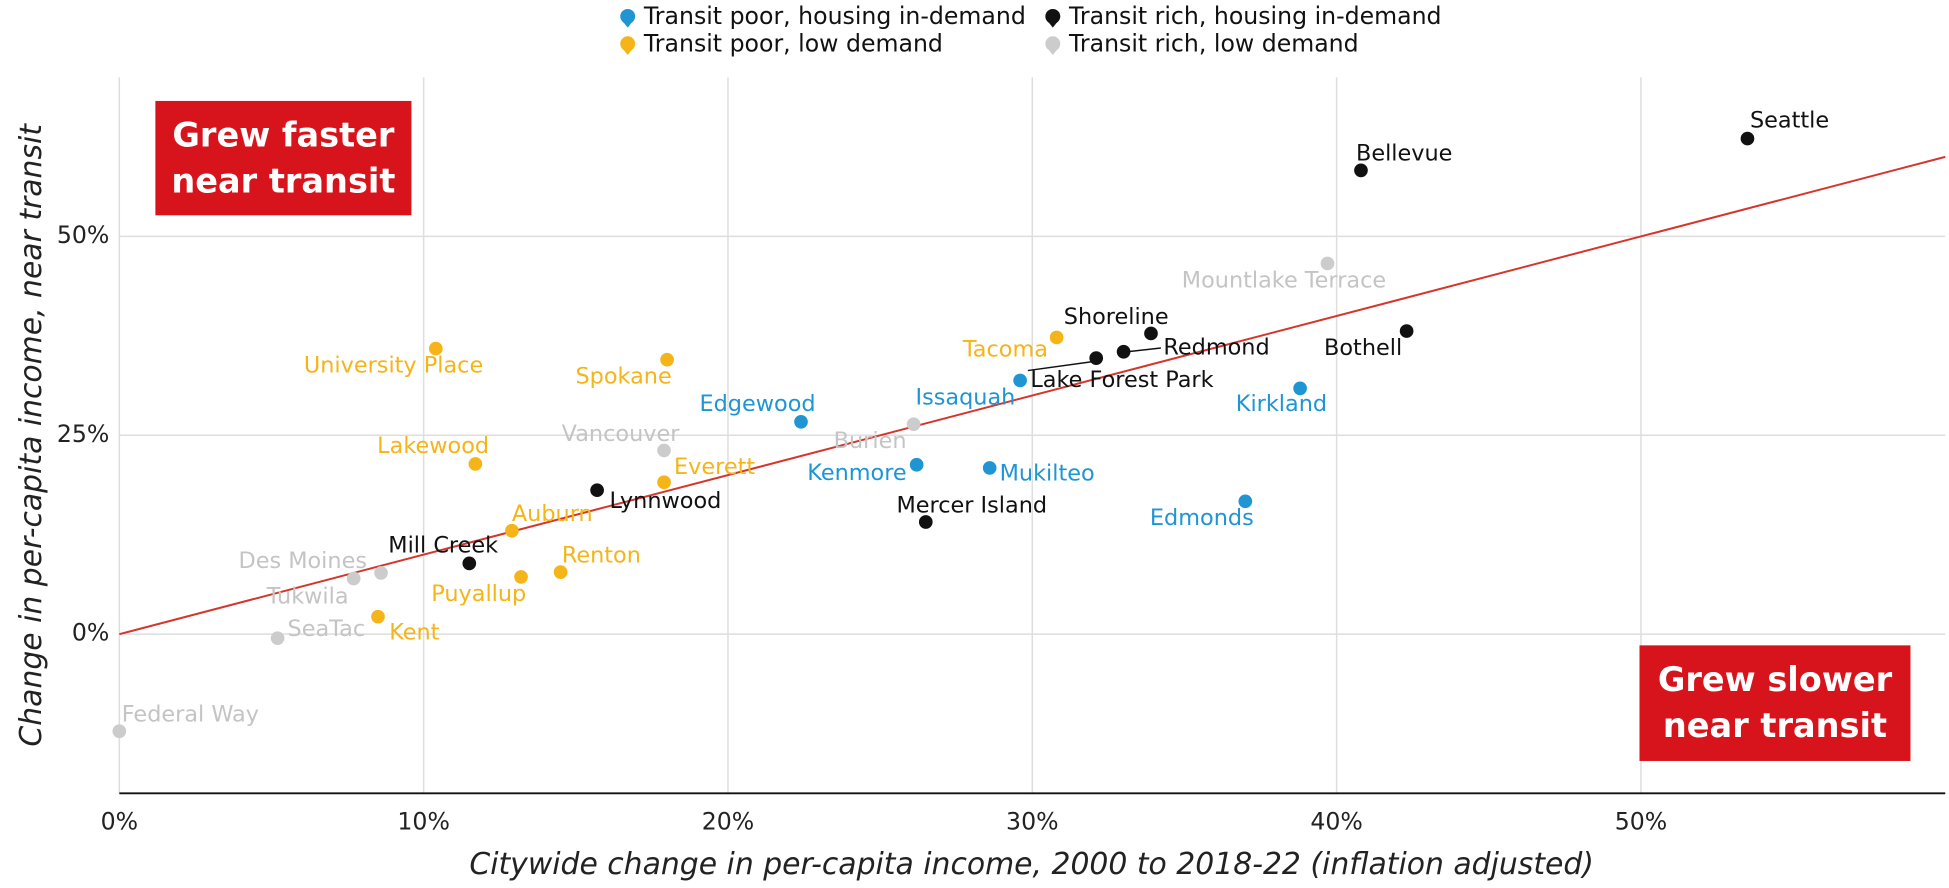 Image resolution: width=1949 pixels, height=888 pixels. Describe the element at coordinates (327, 629) in the screenshot. I see `point-label: SeaTac` at that location.